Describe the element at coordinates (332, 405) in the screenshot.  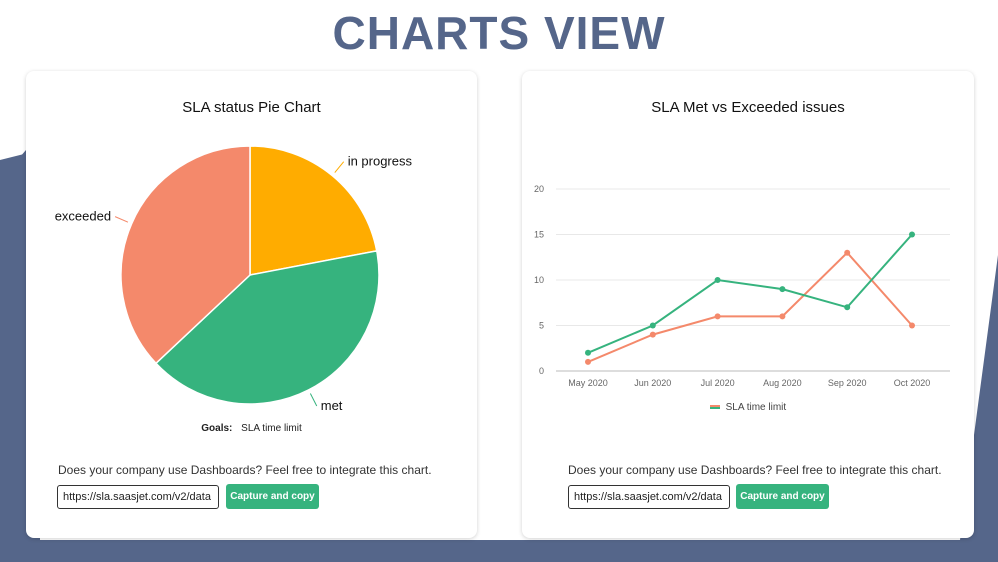
I see `pie-label-met: met` at that location.